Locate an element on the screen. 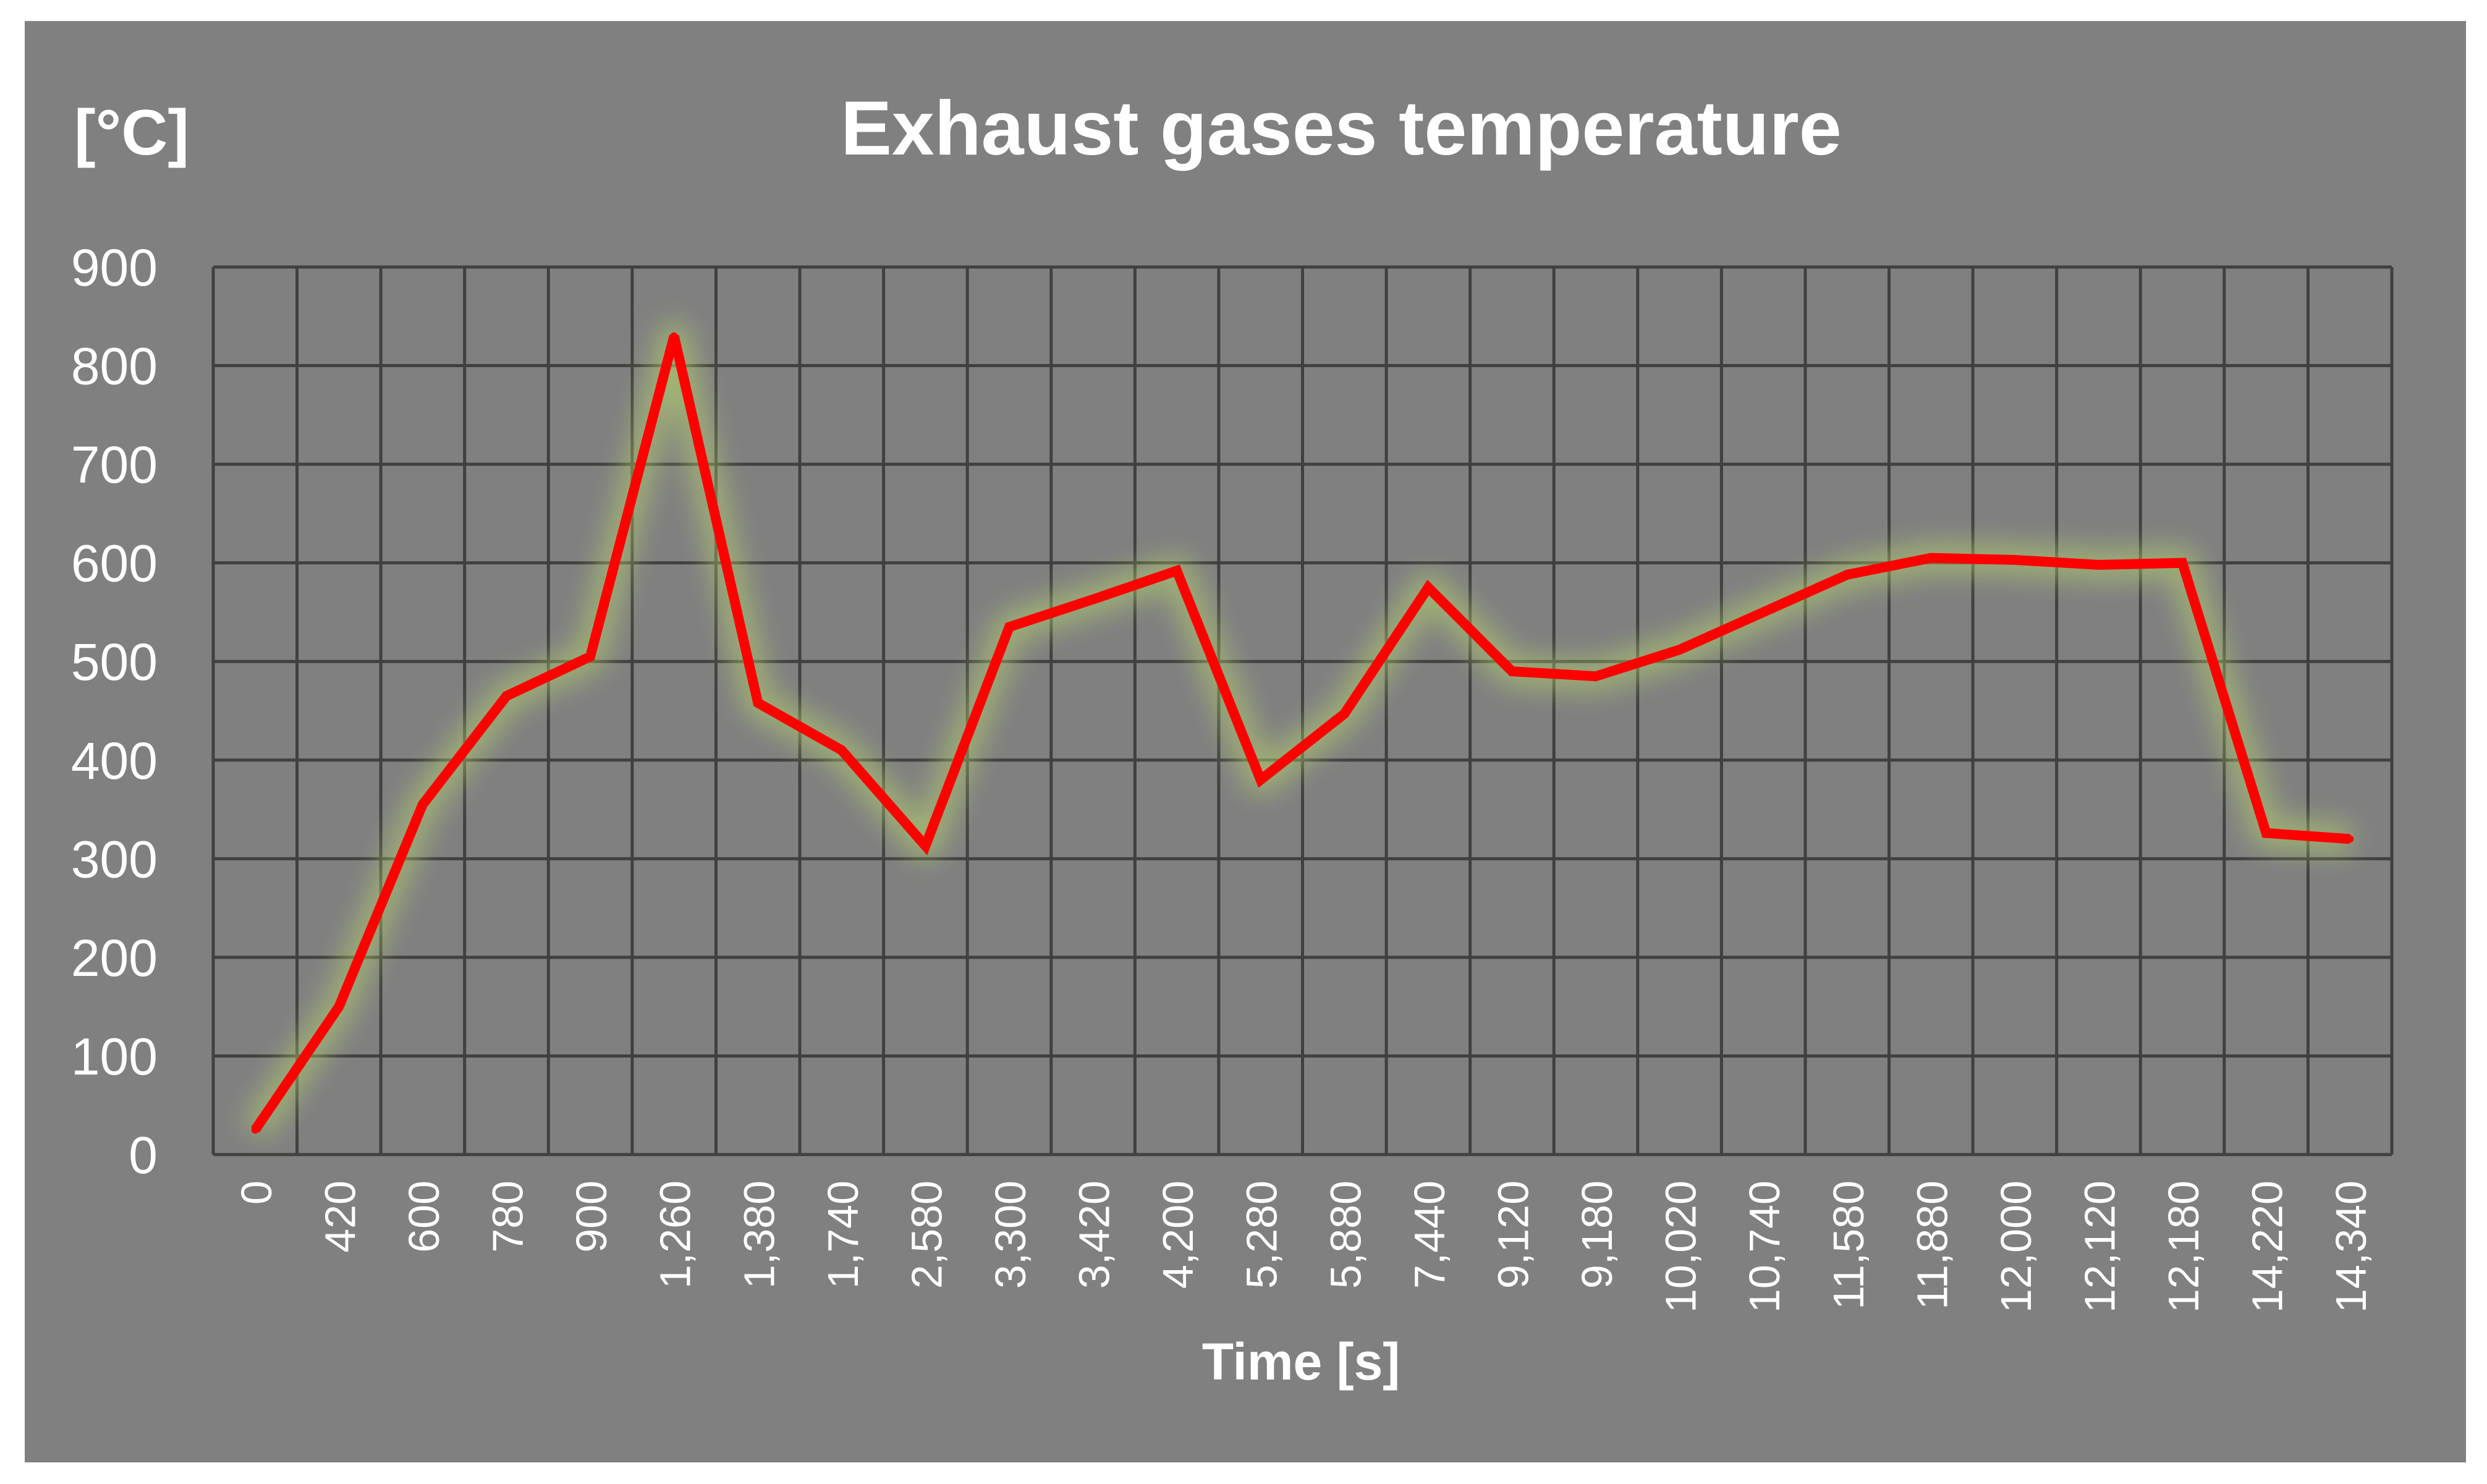  x-tick-label: 12,180 is located at coordinates (2183, 1247).